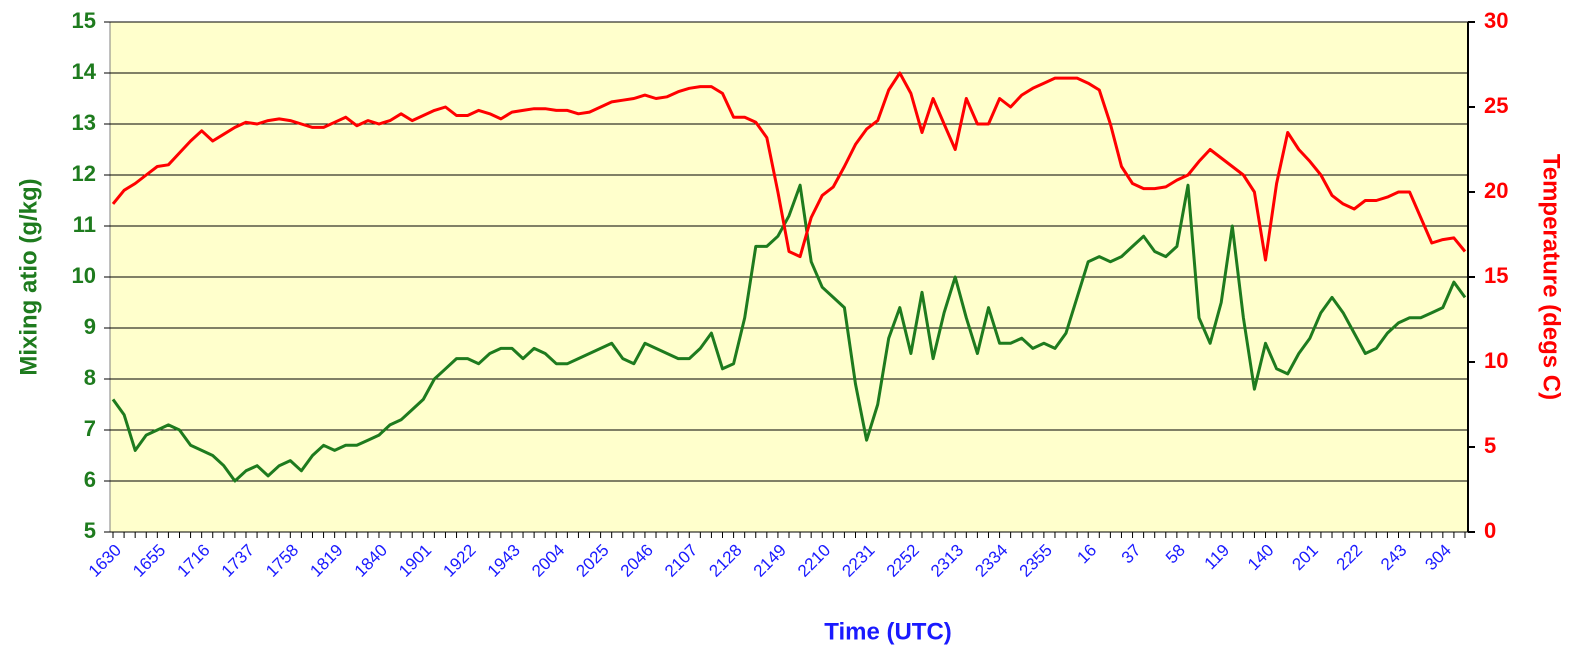  I want to click on y-tick-label: 8, so click(90, 377).